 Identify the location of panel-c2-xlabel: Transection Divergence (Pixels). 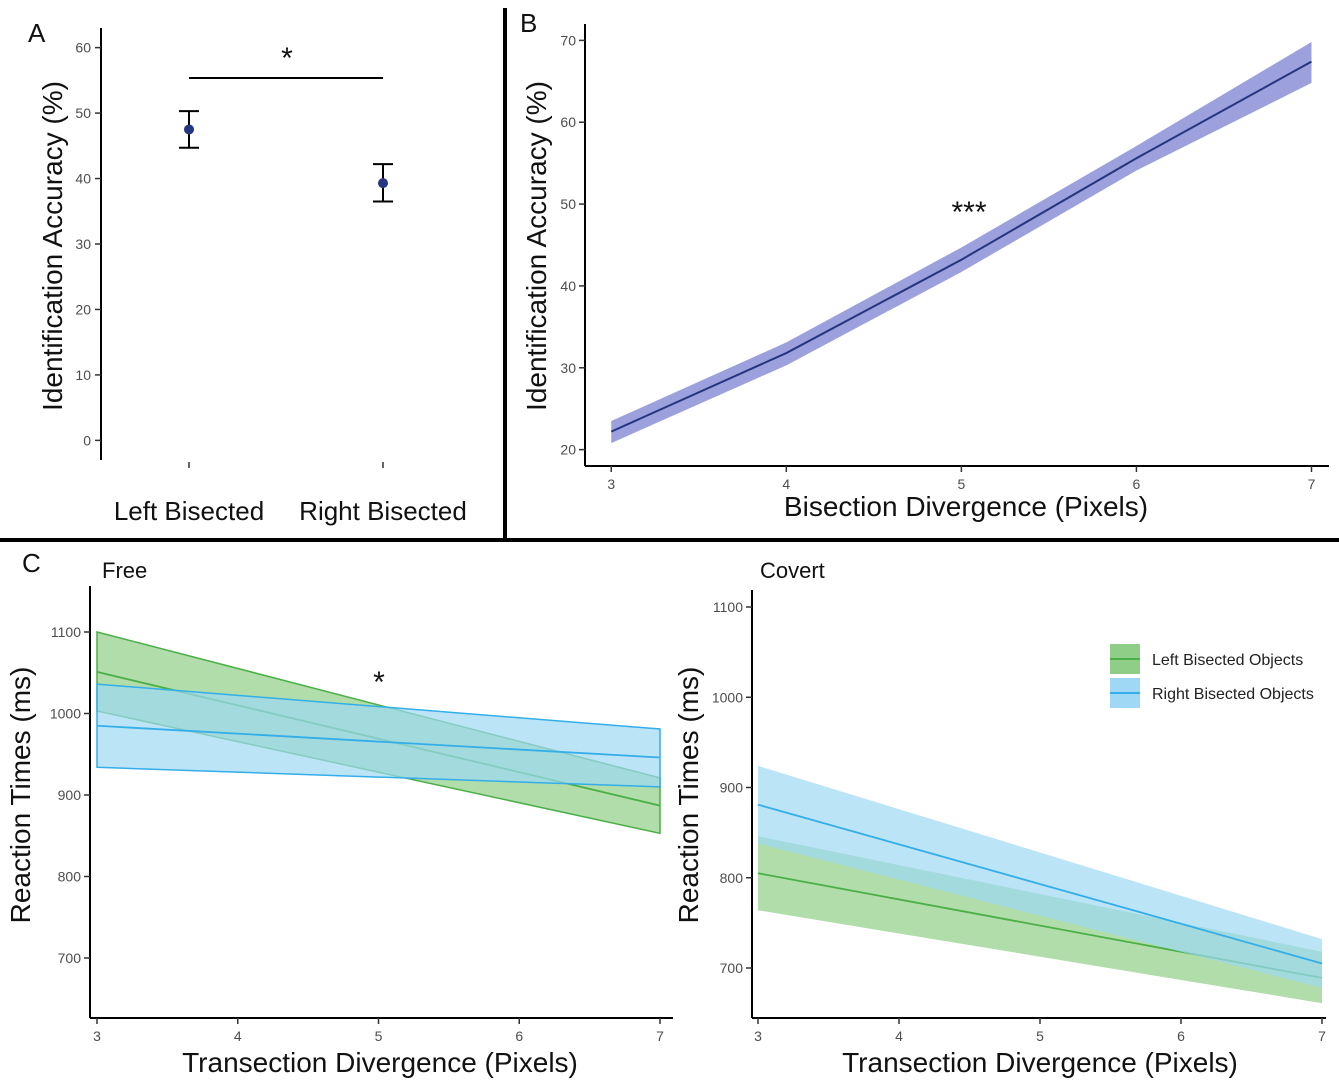
(1040, 1062).